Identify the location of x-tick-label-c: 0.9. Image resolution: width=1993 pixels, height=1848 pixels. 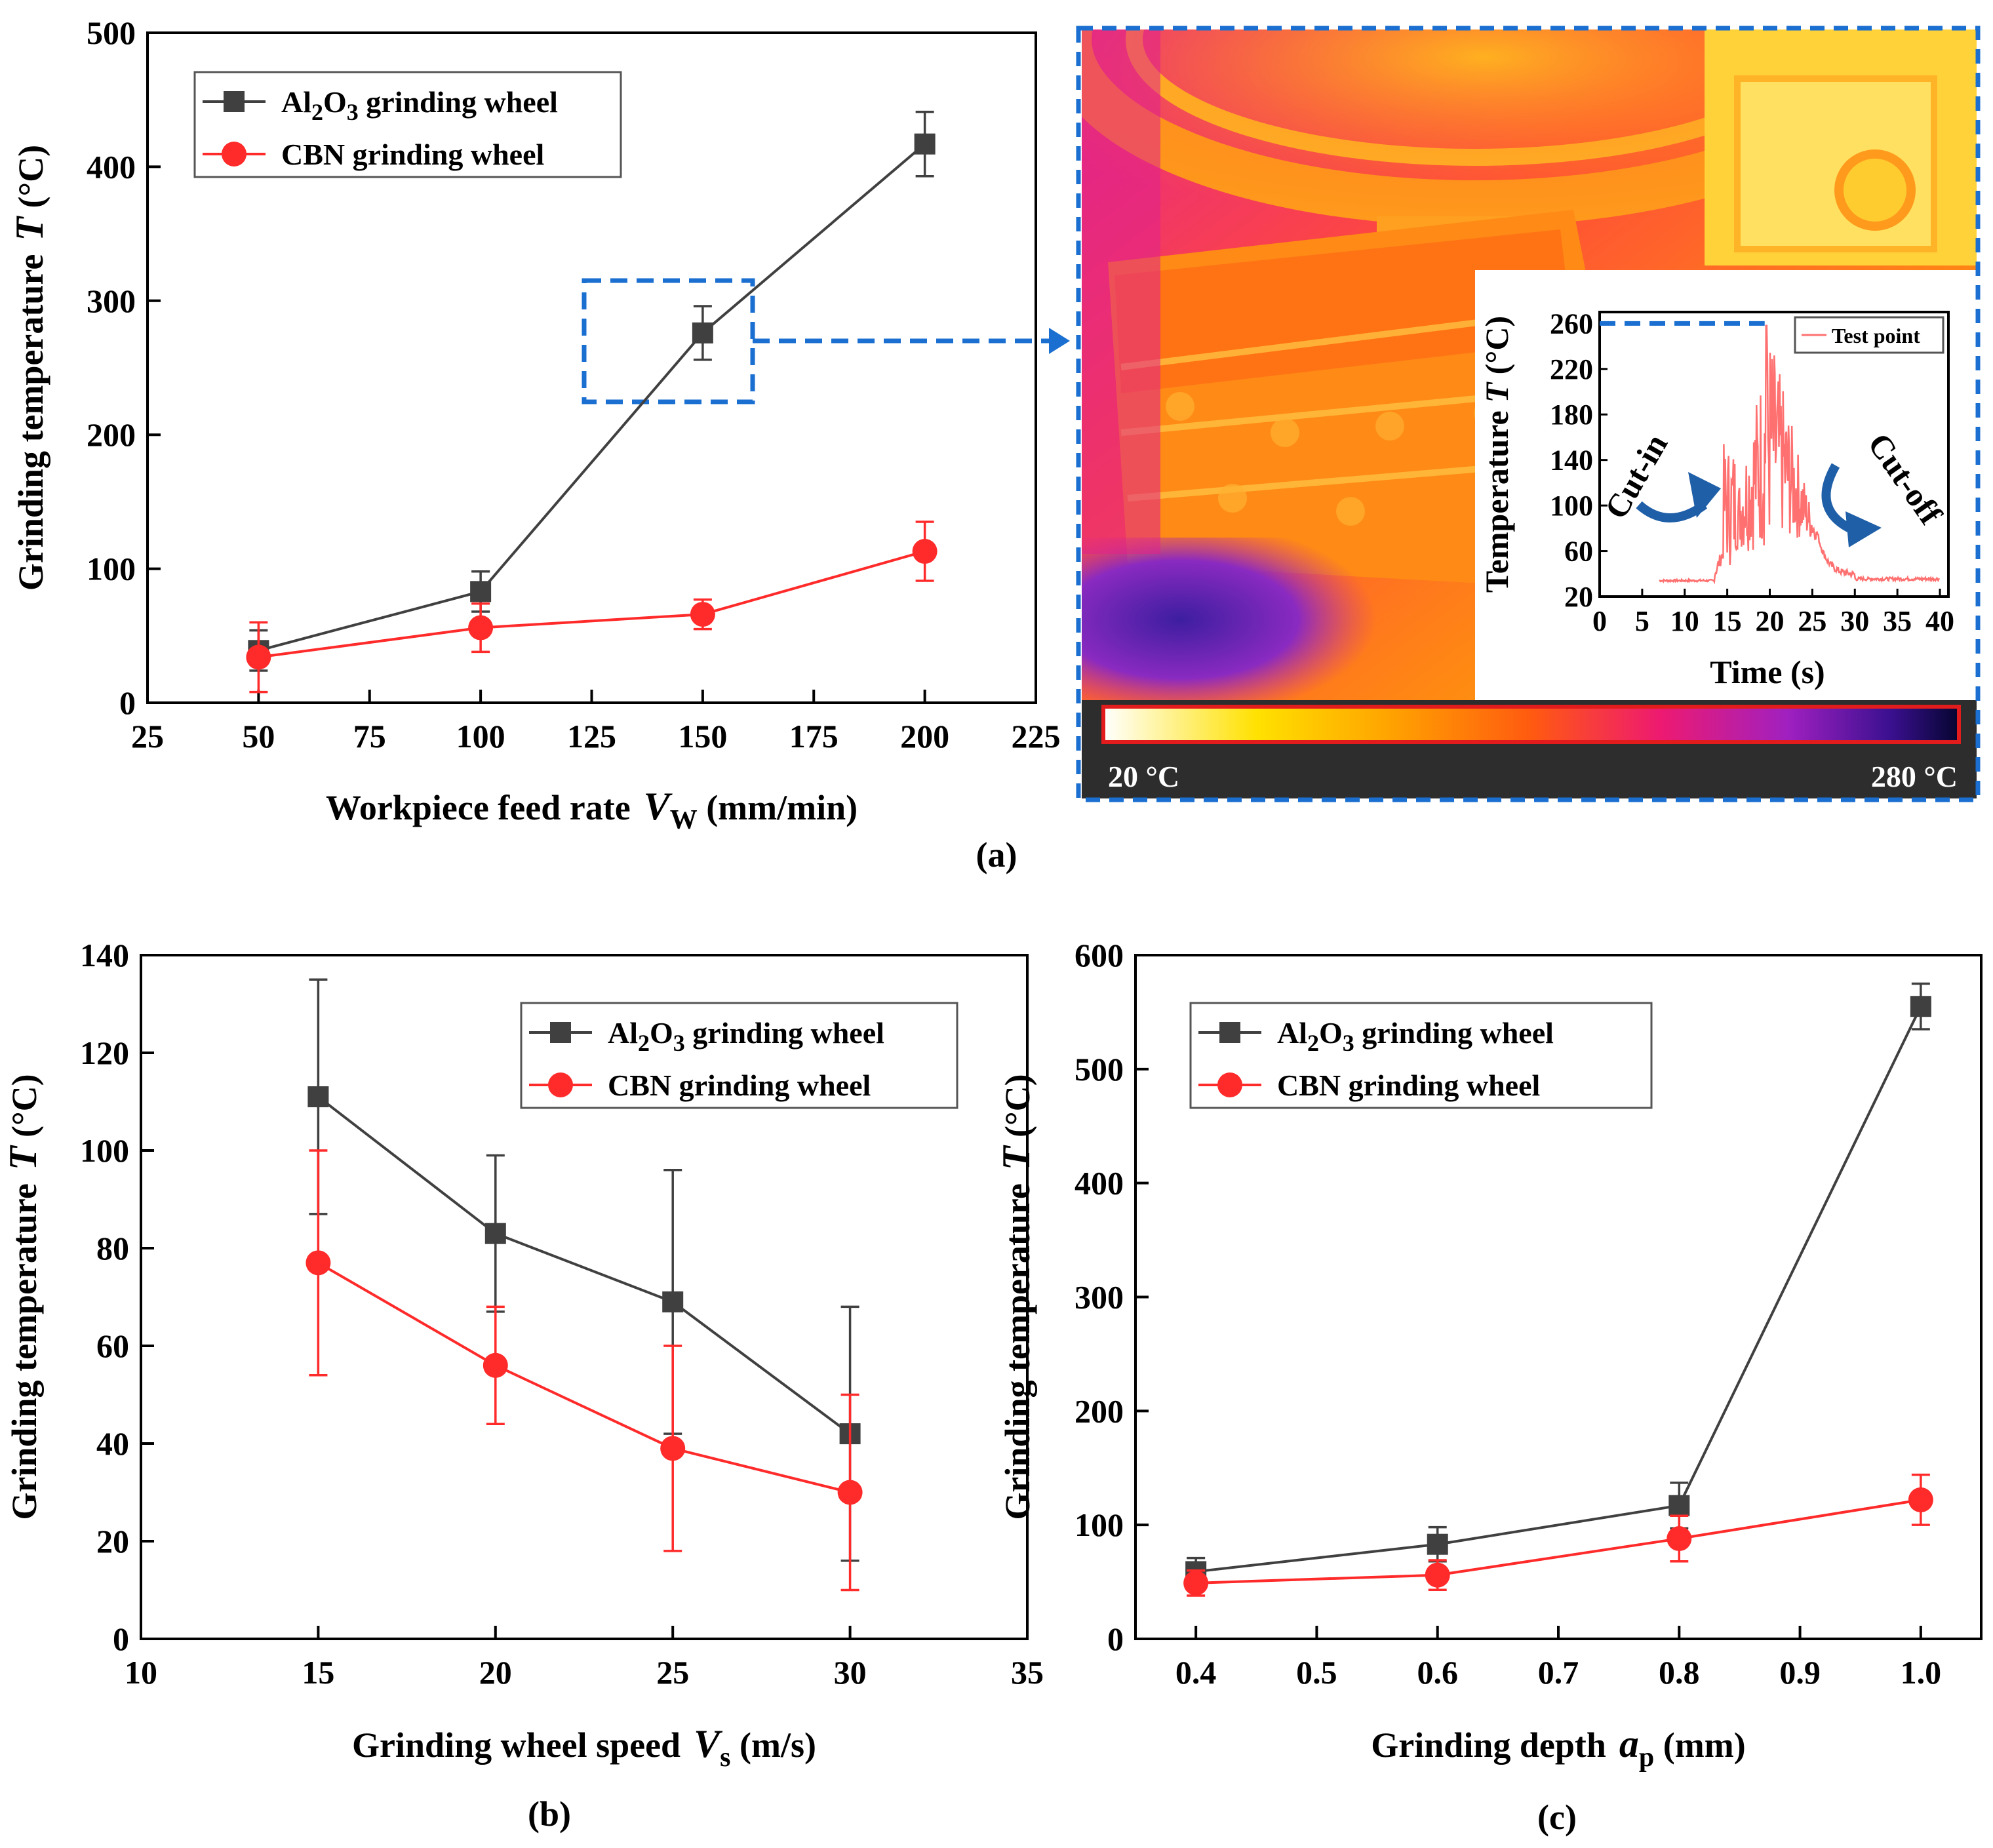
(1800, 1672).